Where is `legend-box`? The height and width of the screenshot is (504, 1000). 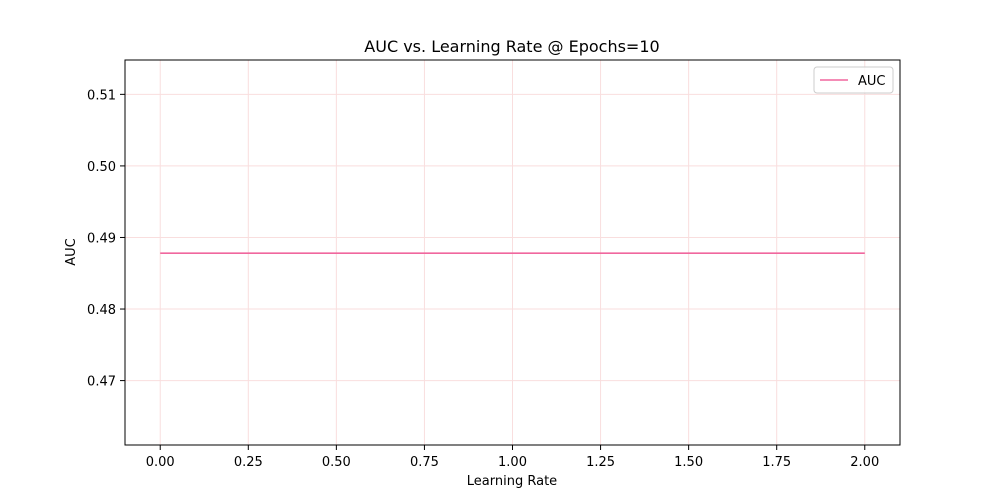
legend-box is located at coordinates (853, 80).